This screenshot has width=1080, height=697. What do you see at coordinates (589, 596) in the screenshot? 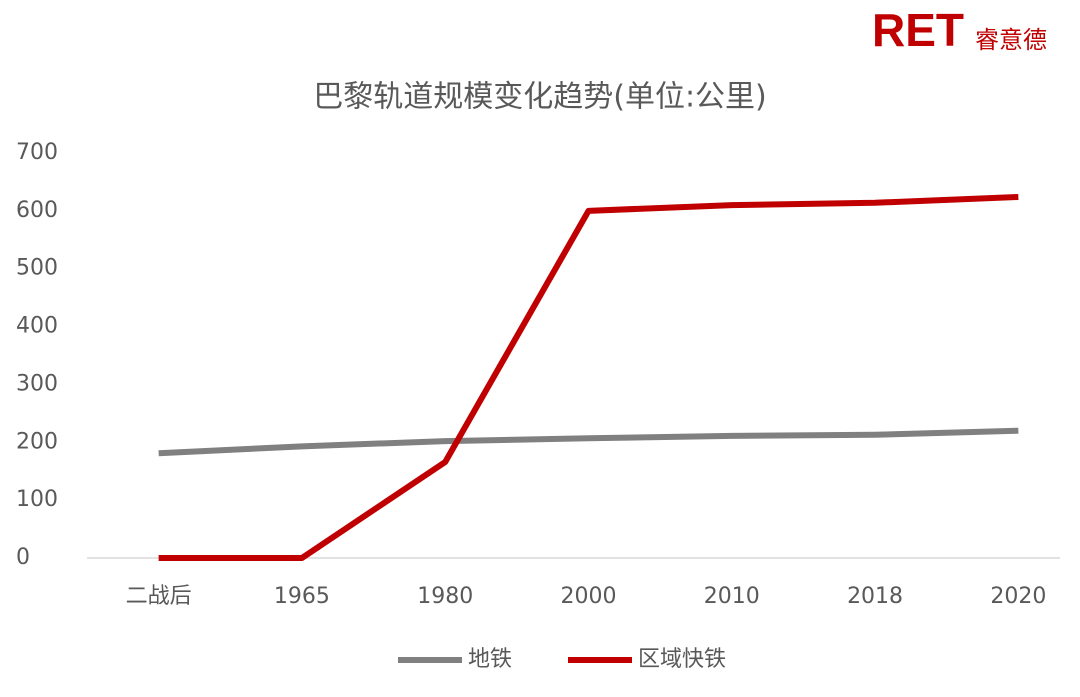
I see `x-tick-label: 2000` at bounding box center [589, 596].